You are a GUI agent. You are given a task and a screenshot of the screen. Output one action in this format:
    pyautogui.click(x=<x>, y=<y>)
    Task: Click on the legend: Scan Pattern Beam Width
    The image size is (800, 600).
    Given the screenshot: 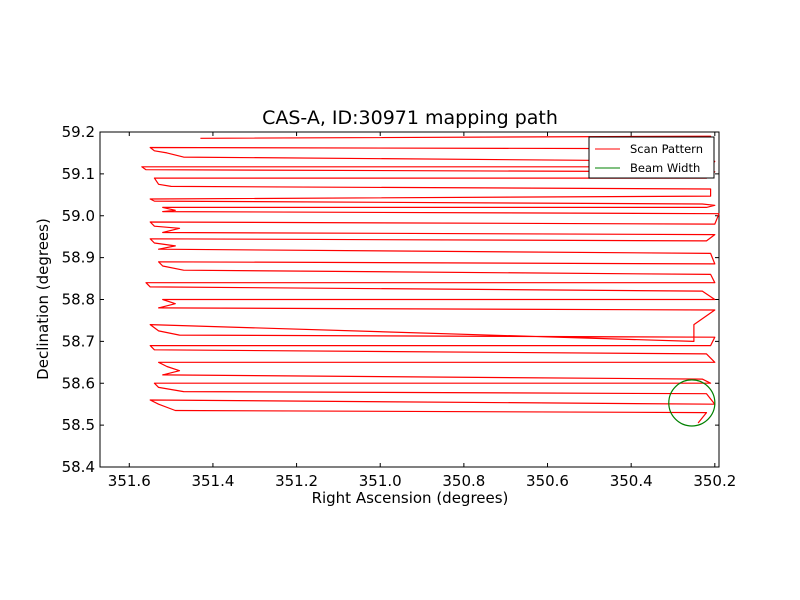 What is the action you would take?
    pyautogui.click(x=651, y=157)
    